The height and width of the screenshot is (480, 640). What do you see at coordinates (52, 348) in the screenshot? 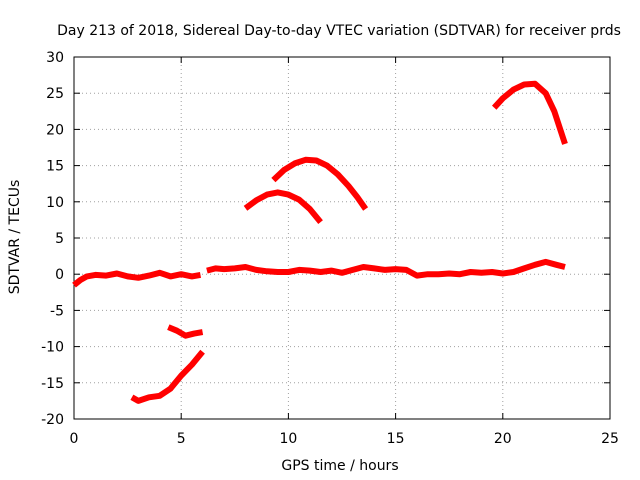
I see `y-tick-label: -10` at bounding box center [52, 348].